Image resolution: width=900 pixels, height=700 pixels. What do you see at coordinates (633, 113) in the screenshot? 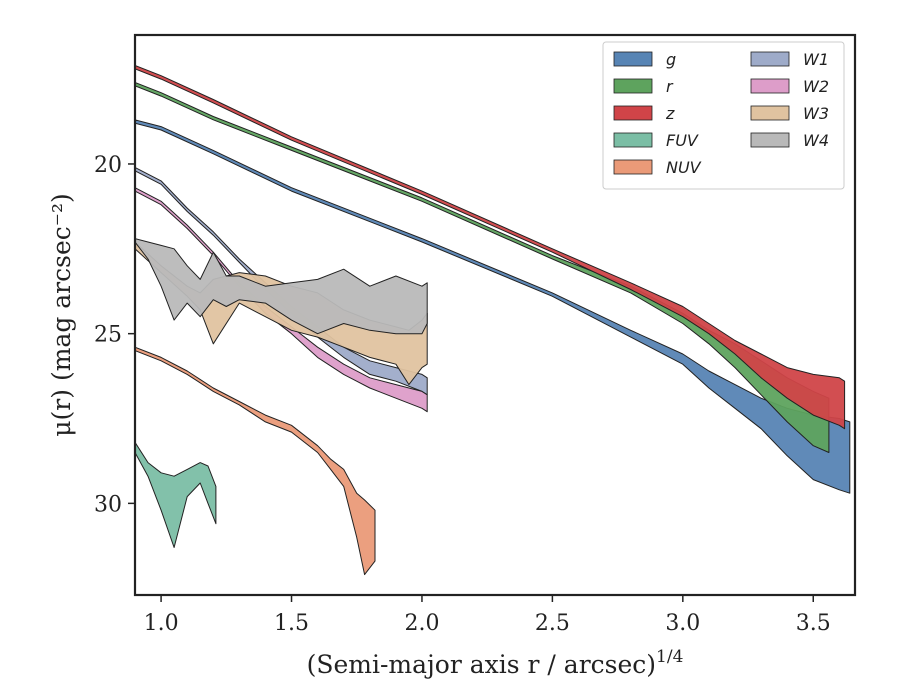
I see `legend-swatch-z` at bounding box center [633, 113].